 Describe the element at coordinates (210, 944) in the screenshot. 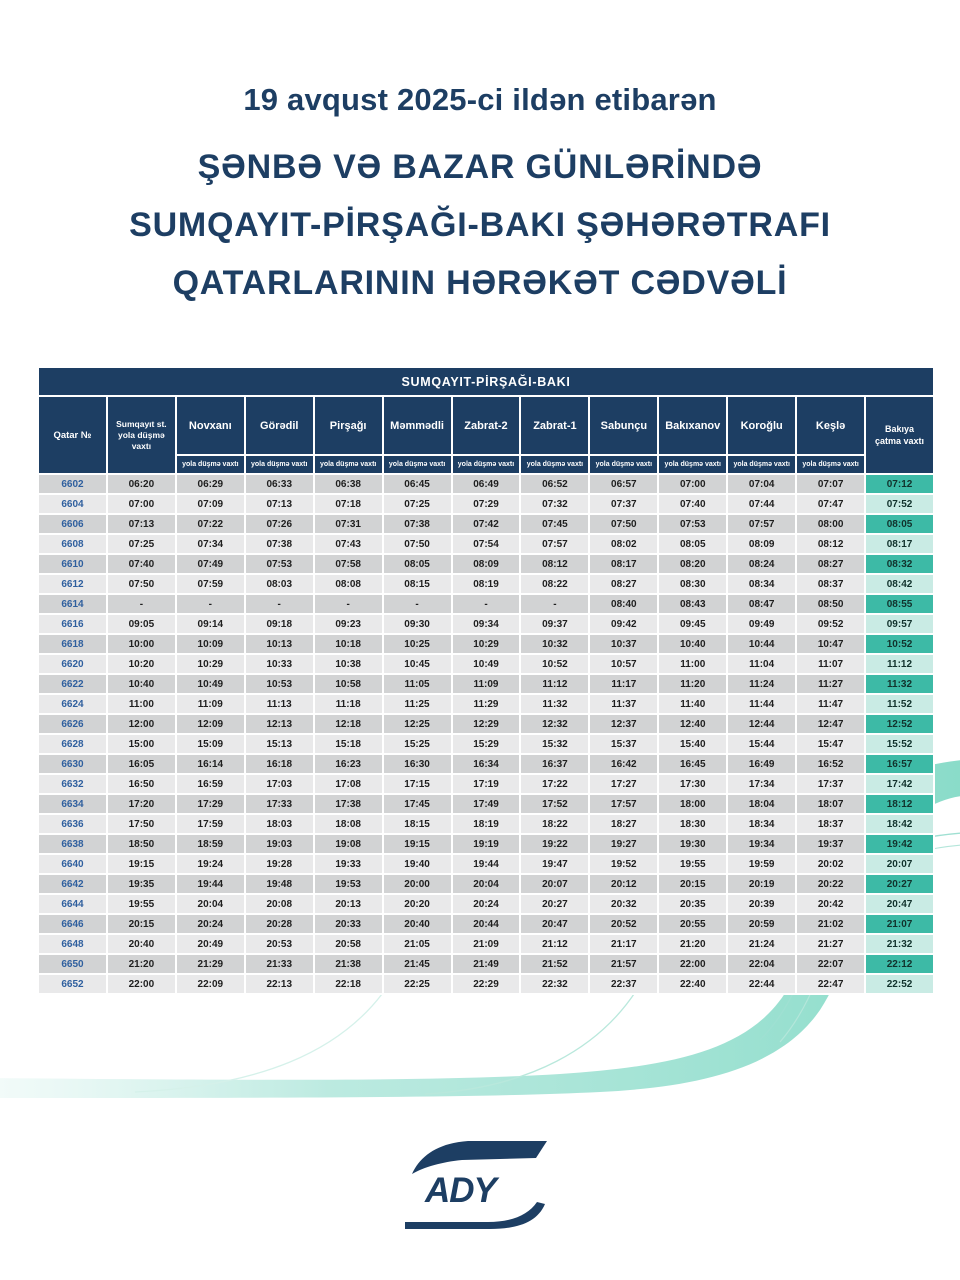

I see `departure-time-cell: 20:49` at that location.